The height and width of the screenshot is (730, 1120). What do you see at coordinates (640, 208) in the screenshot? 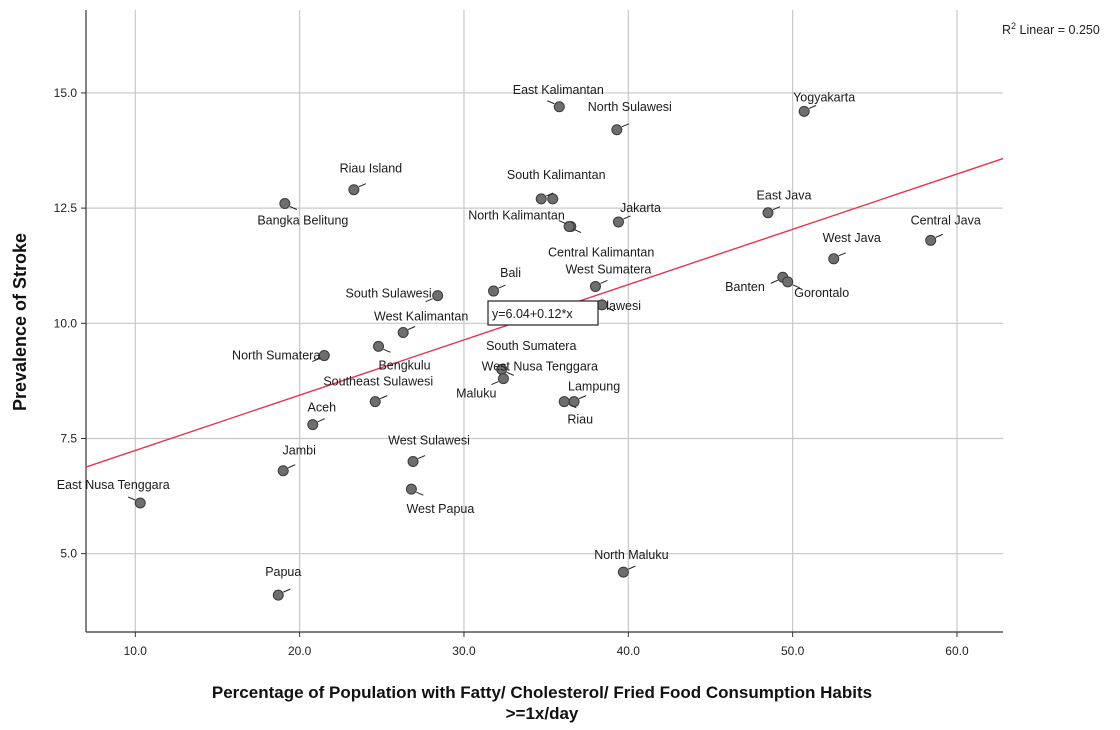
I see `point-label: Jakarta` at bounding box center [640, 208].